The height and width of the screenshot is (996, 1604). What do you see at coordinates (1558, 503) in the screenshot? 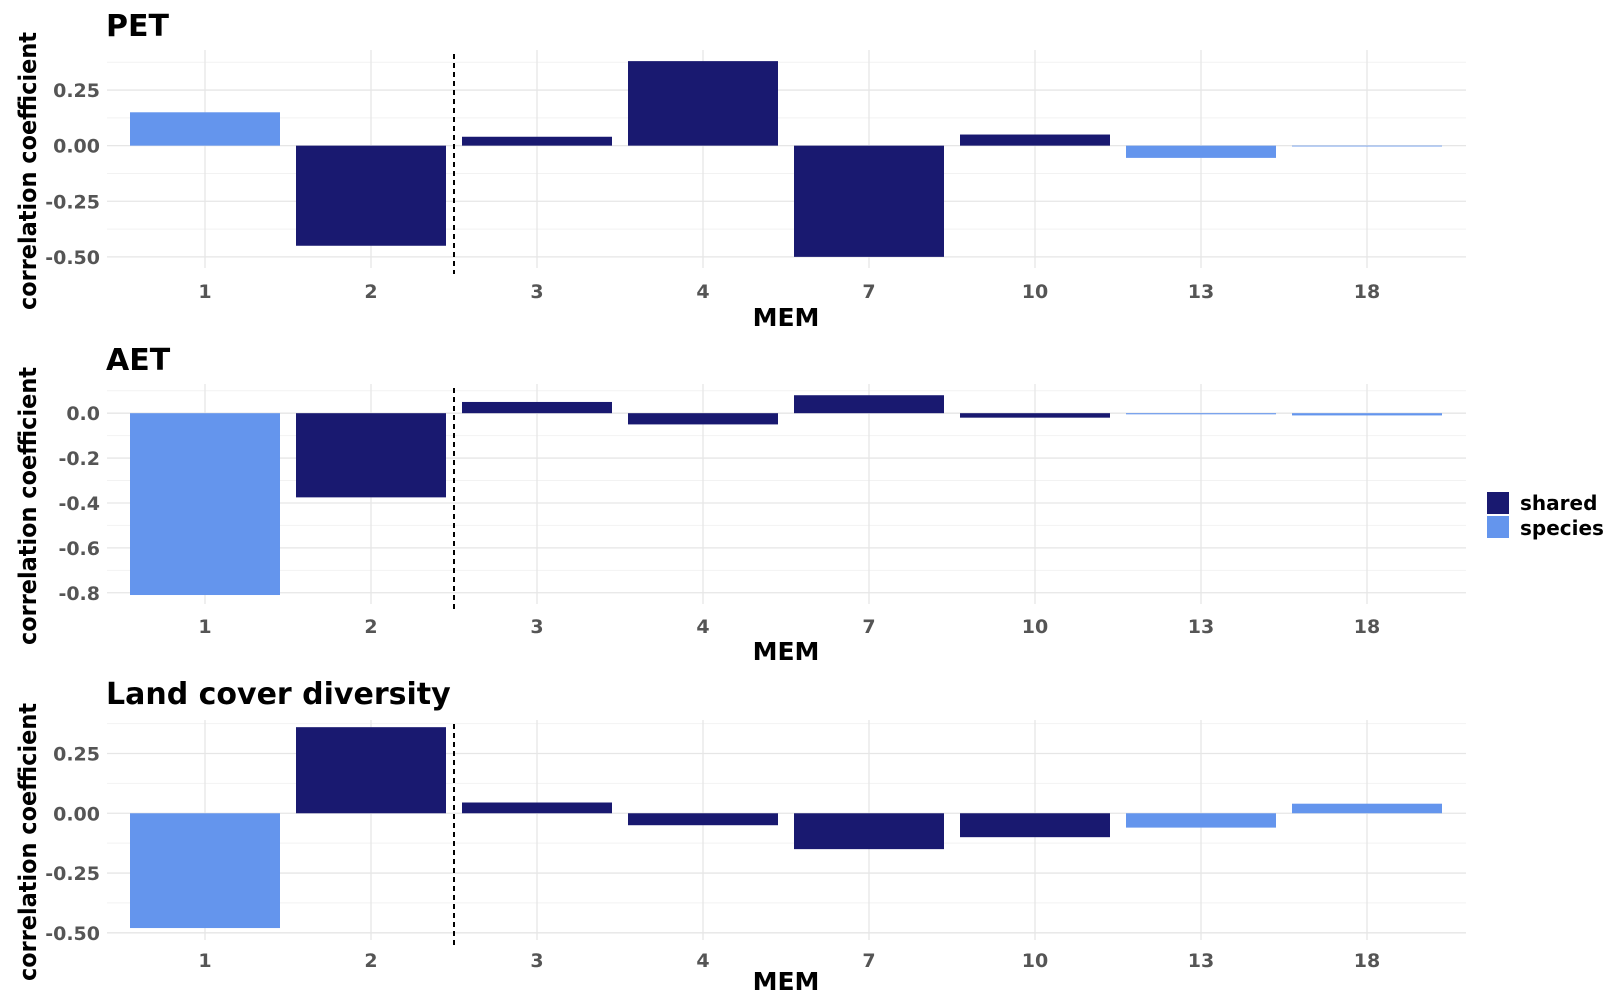
I see `legend-label-shared: shared` at bounding box center [1558, 503].